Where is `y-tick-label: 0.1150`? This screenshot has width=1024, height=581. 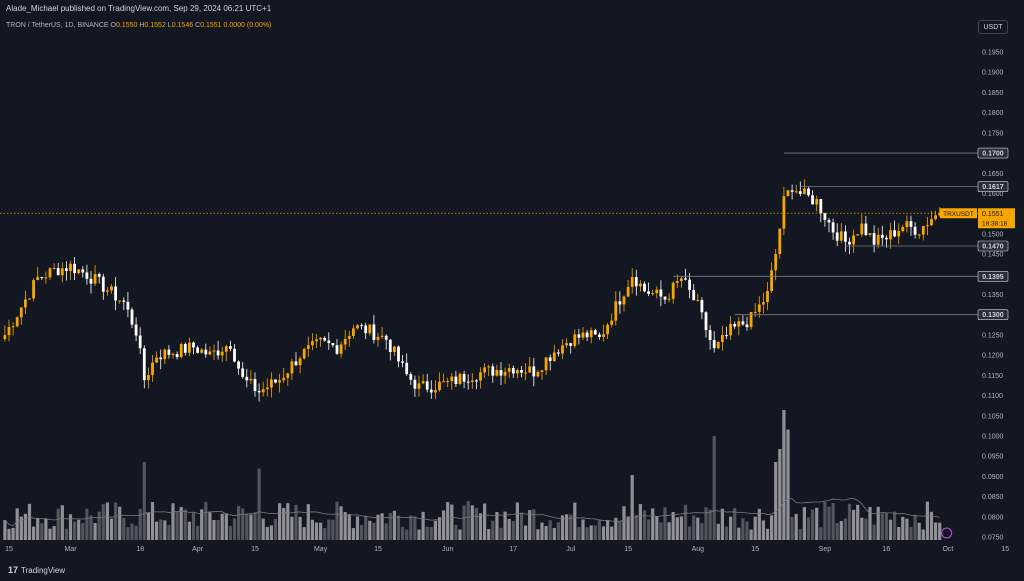
y-tick-label: 0.1150 is located at coordinates (992, 376).